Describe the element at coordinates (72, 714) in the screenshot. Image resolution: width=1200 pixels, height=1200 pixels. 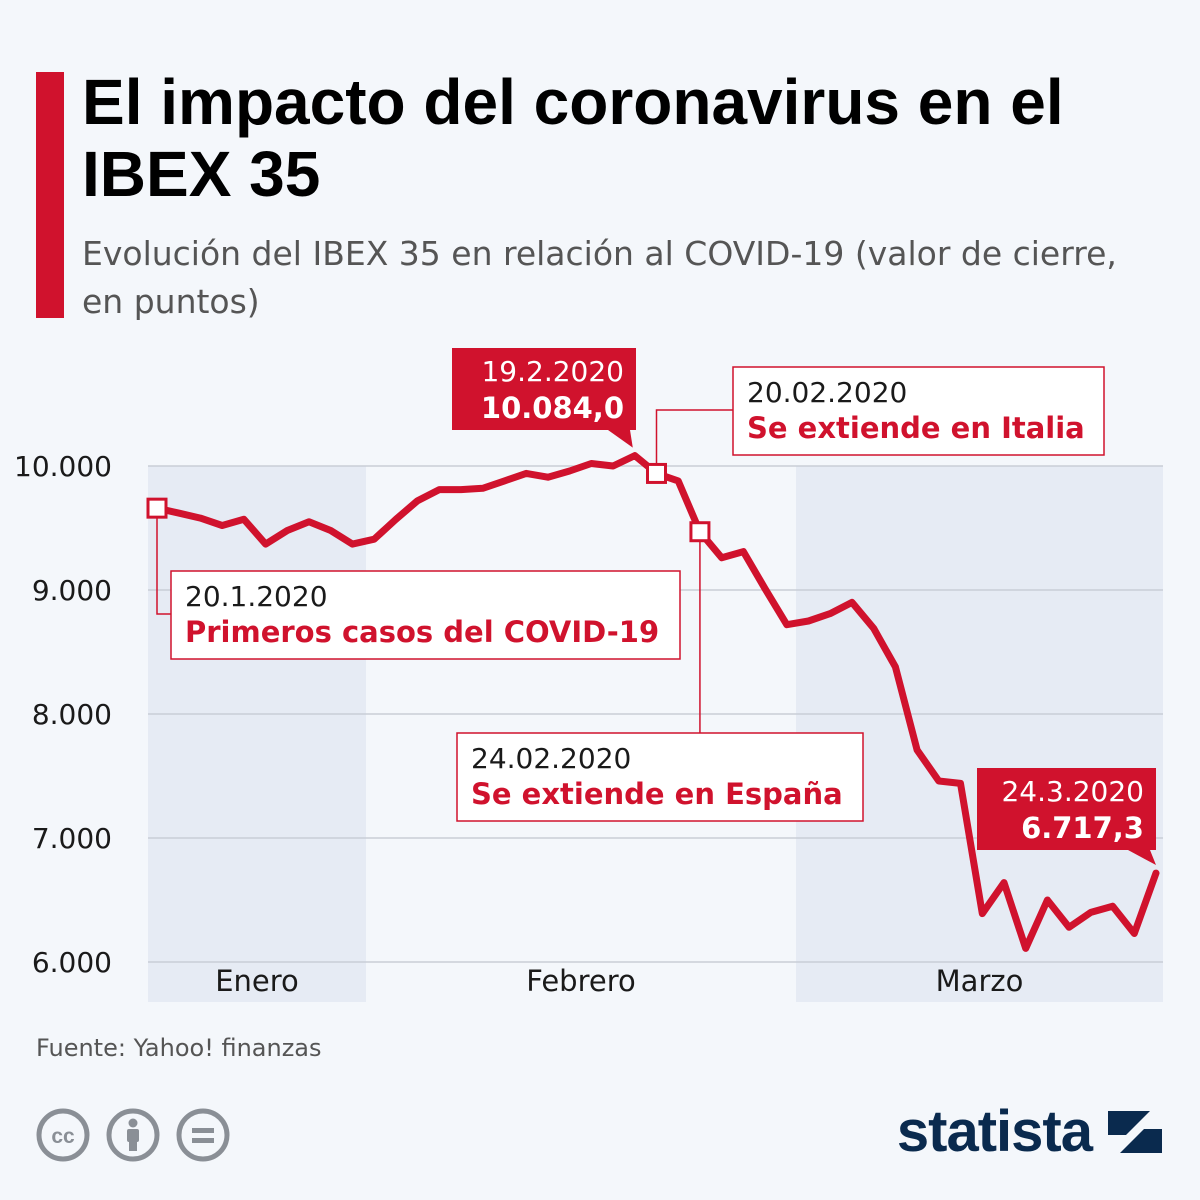
I see `y-tick-label: 8.000` at that location.